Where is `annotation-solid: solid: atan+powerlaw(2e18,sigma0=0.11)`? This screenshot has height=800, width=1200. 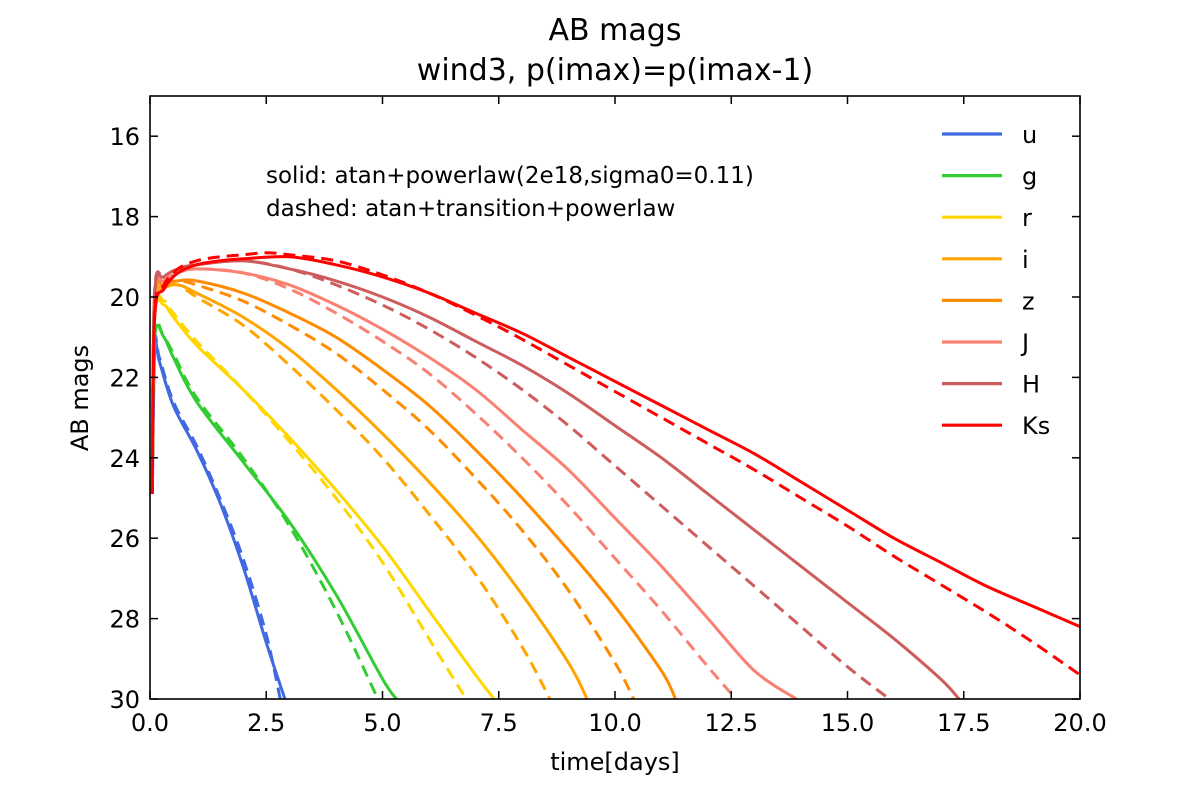 annotation-solid: solid: atan+powerlaw(2e18,sigma0=0.11) is located at coordinates (510, 176).